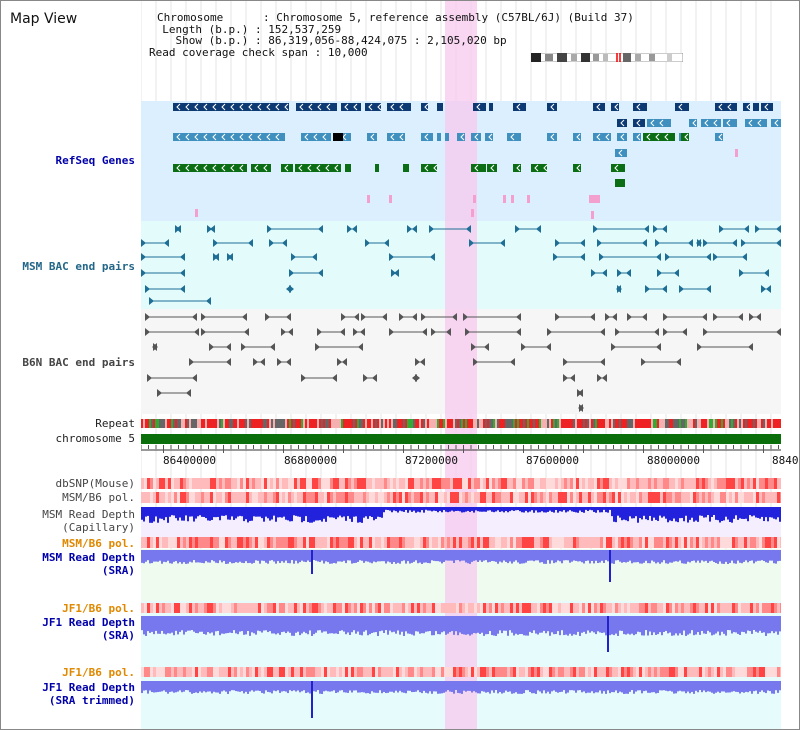  Describe the element at coordinates (607, 57) in the screenshot. I see `chromosome-ideogram` at that location.